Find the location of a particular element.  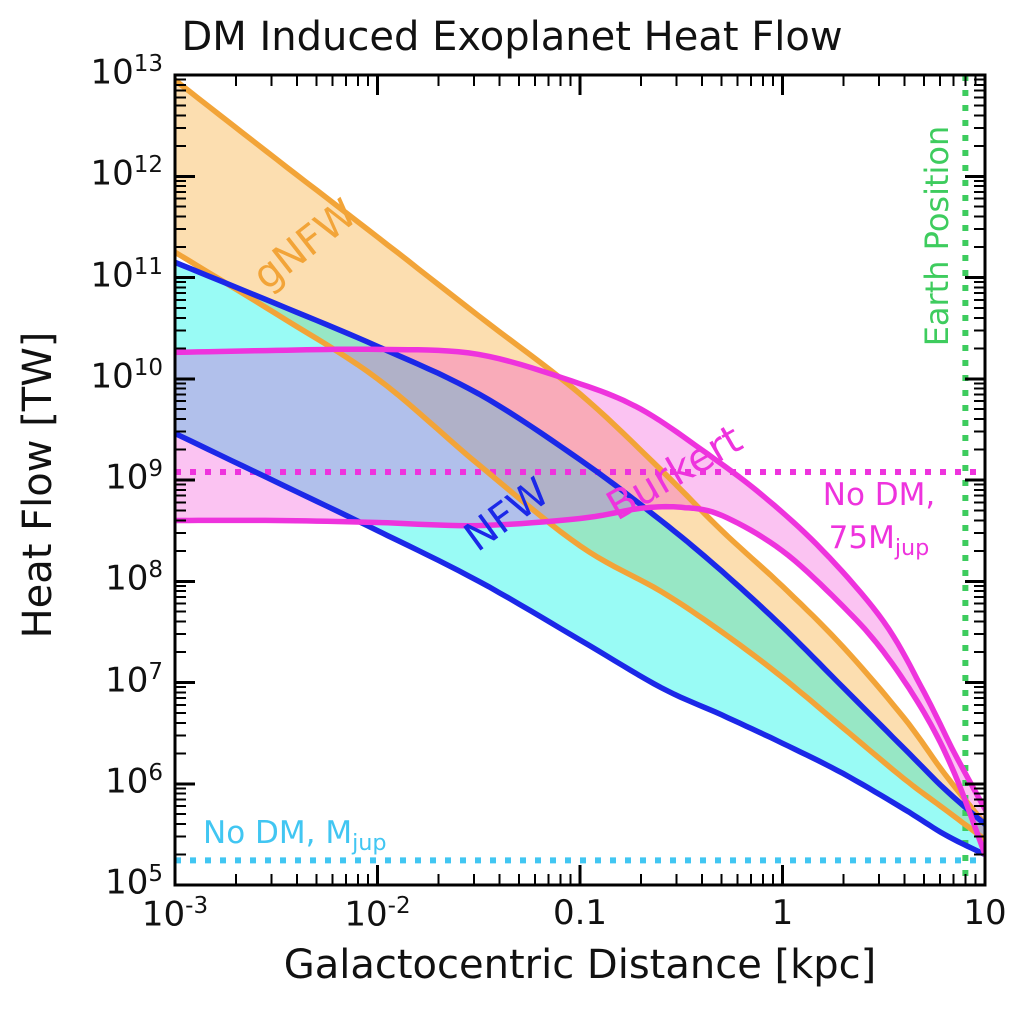

y-tick-label-1e12: 10¹² is located at coordinates (126, 173).